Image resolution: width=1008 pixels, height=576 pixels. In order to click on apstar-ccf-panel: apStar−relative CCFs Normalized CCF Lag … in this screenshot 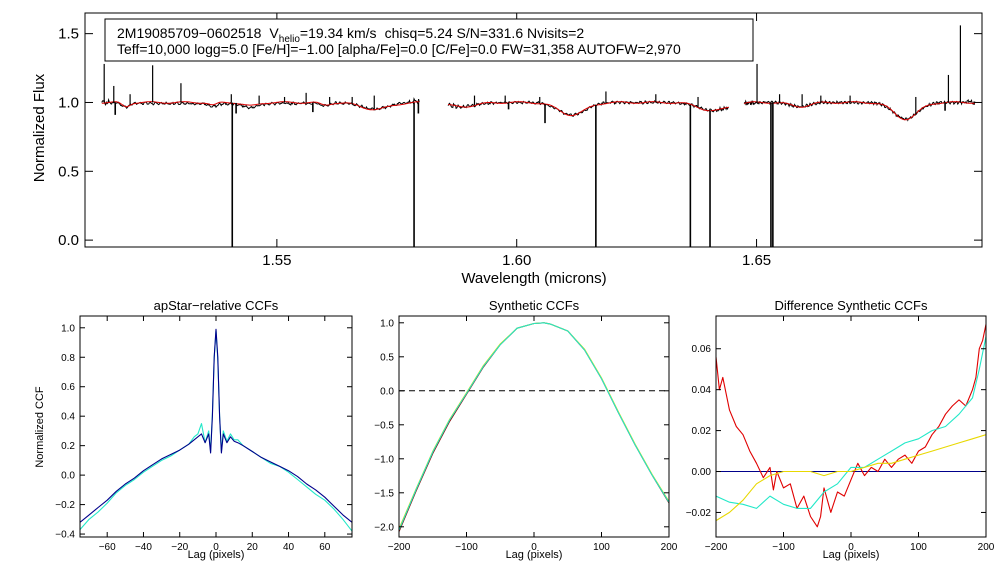, I will do `click(193, 429)`.